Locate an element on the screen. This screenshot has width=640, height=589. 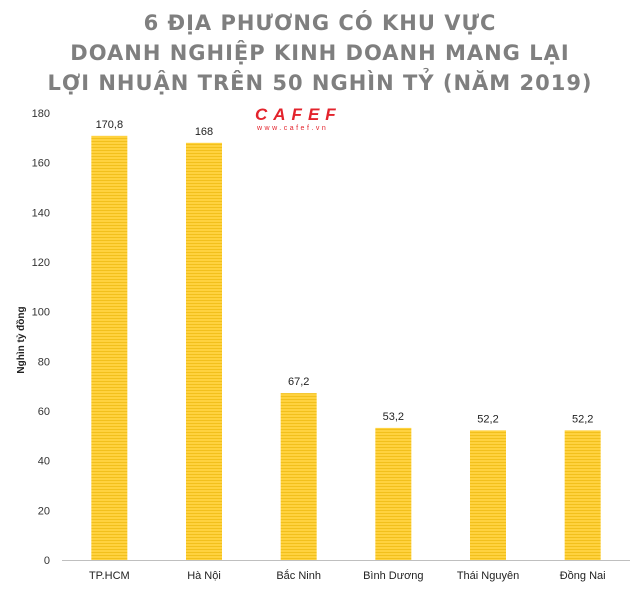
y-tick-label: 100 is located at coordinates (41, 313).